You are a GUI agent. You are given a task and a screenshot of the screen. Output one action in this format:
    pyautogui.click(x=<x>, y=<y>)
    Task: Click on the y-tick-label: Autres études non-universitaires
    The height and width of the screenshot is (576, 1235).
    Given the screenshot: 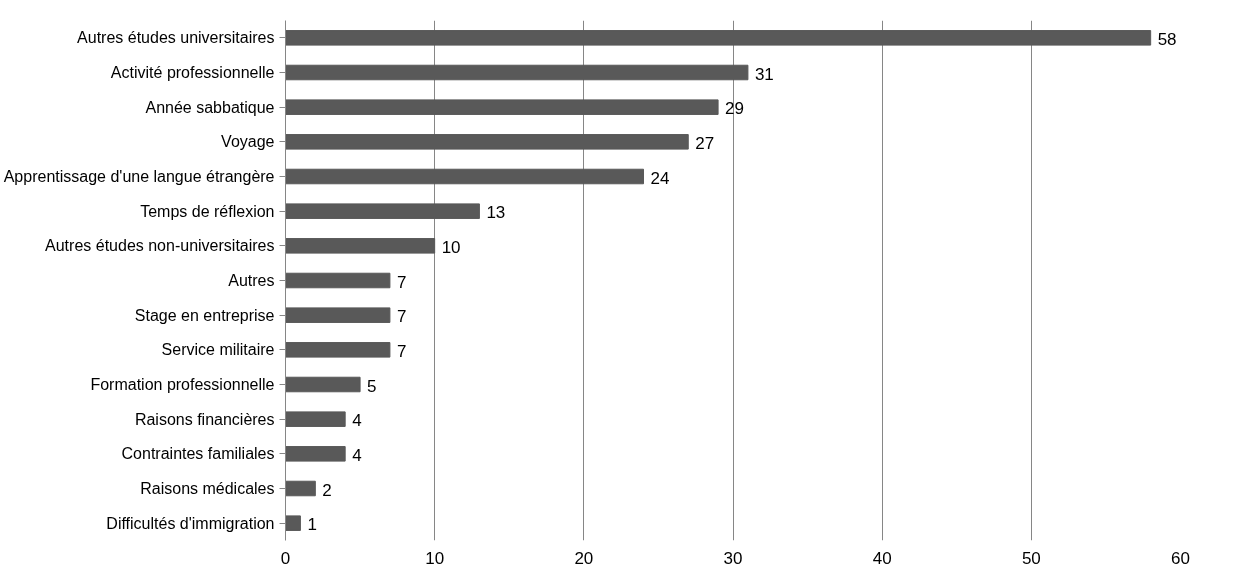 What is the action you would take?
    pyautogui.click(x=160, y=246)
    